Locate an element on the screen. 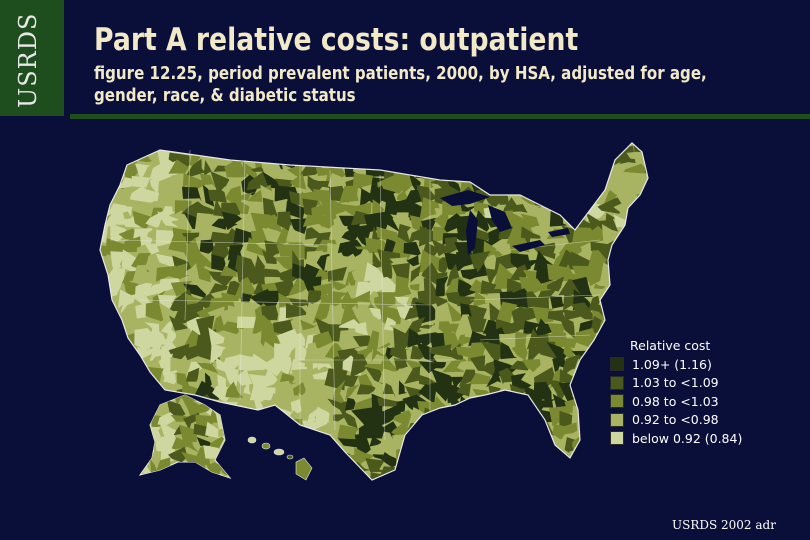 This screenshot has width=810, height=540. legend-item: 0.92 to <0.98 is located at coordinates (676, 420).